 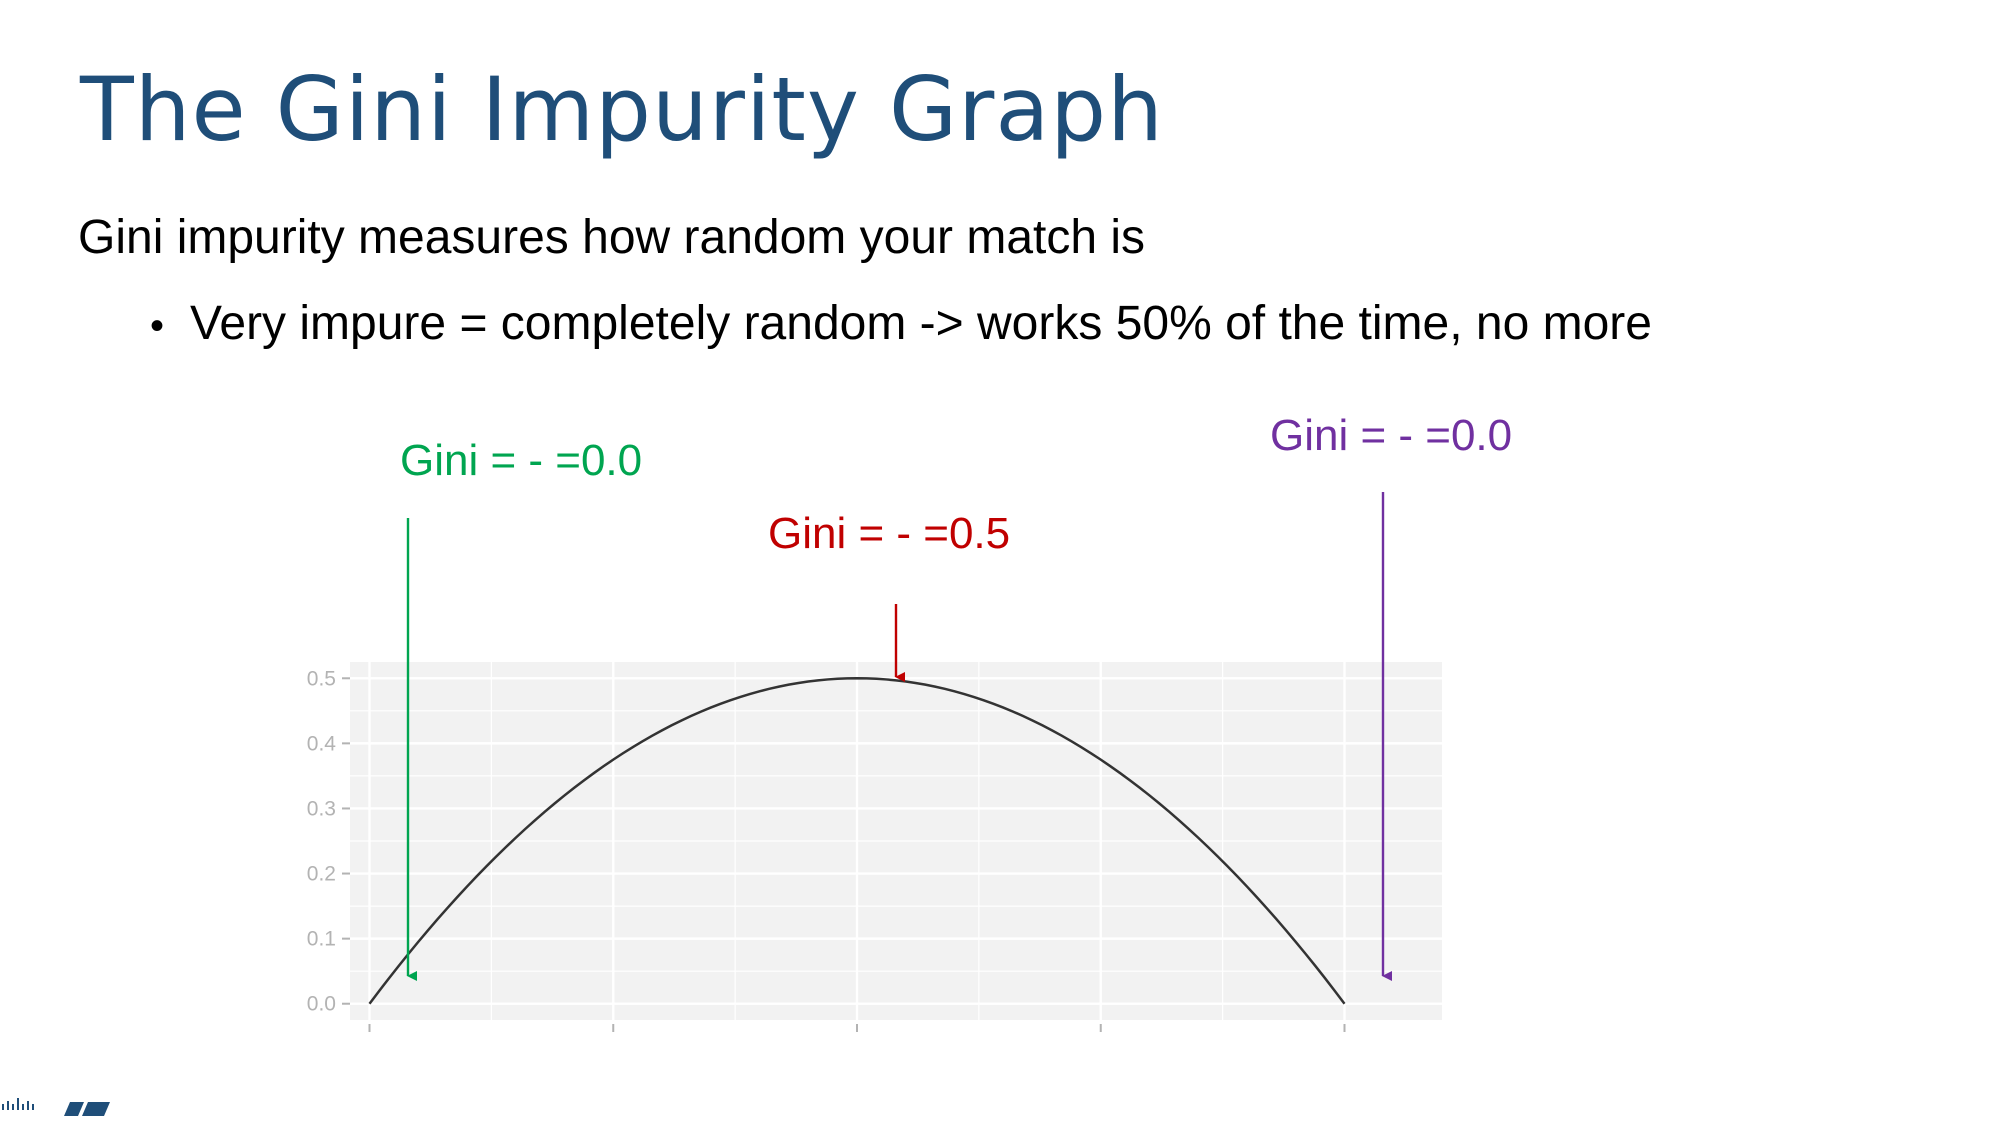 What do you see at coordinates (322, 743) in the screenshot?
I see `y-tick-label: 0.4` at bounding box center [322, 743].